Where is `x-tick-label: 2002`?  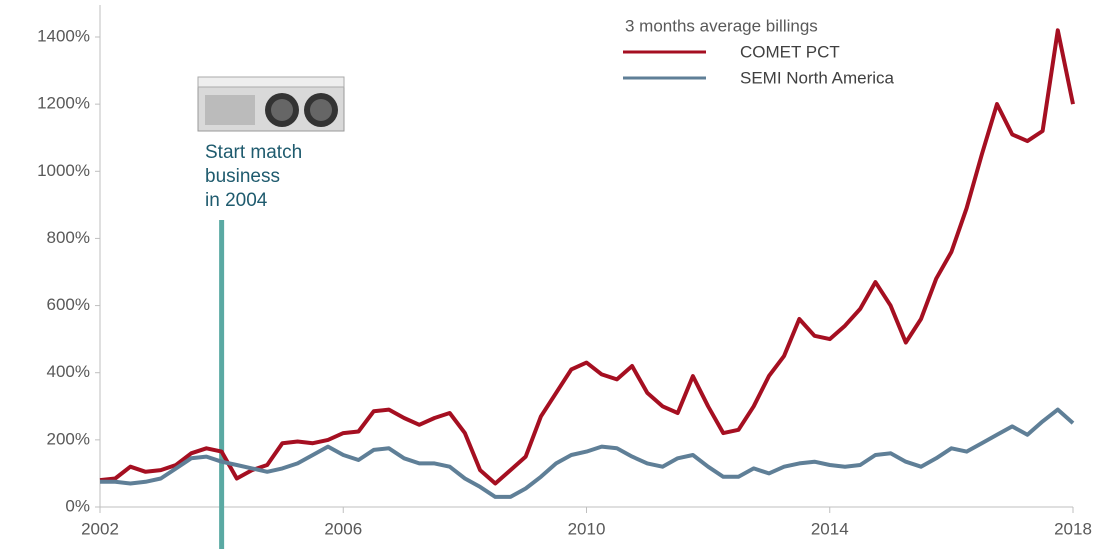
x-tick-label: 2002 is located at coordinates (100, 528).